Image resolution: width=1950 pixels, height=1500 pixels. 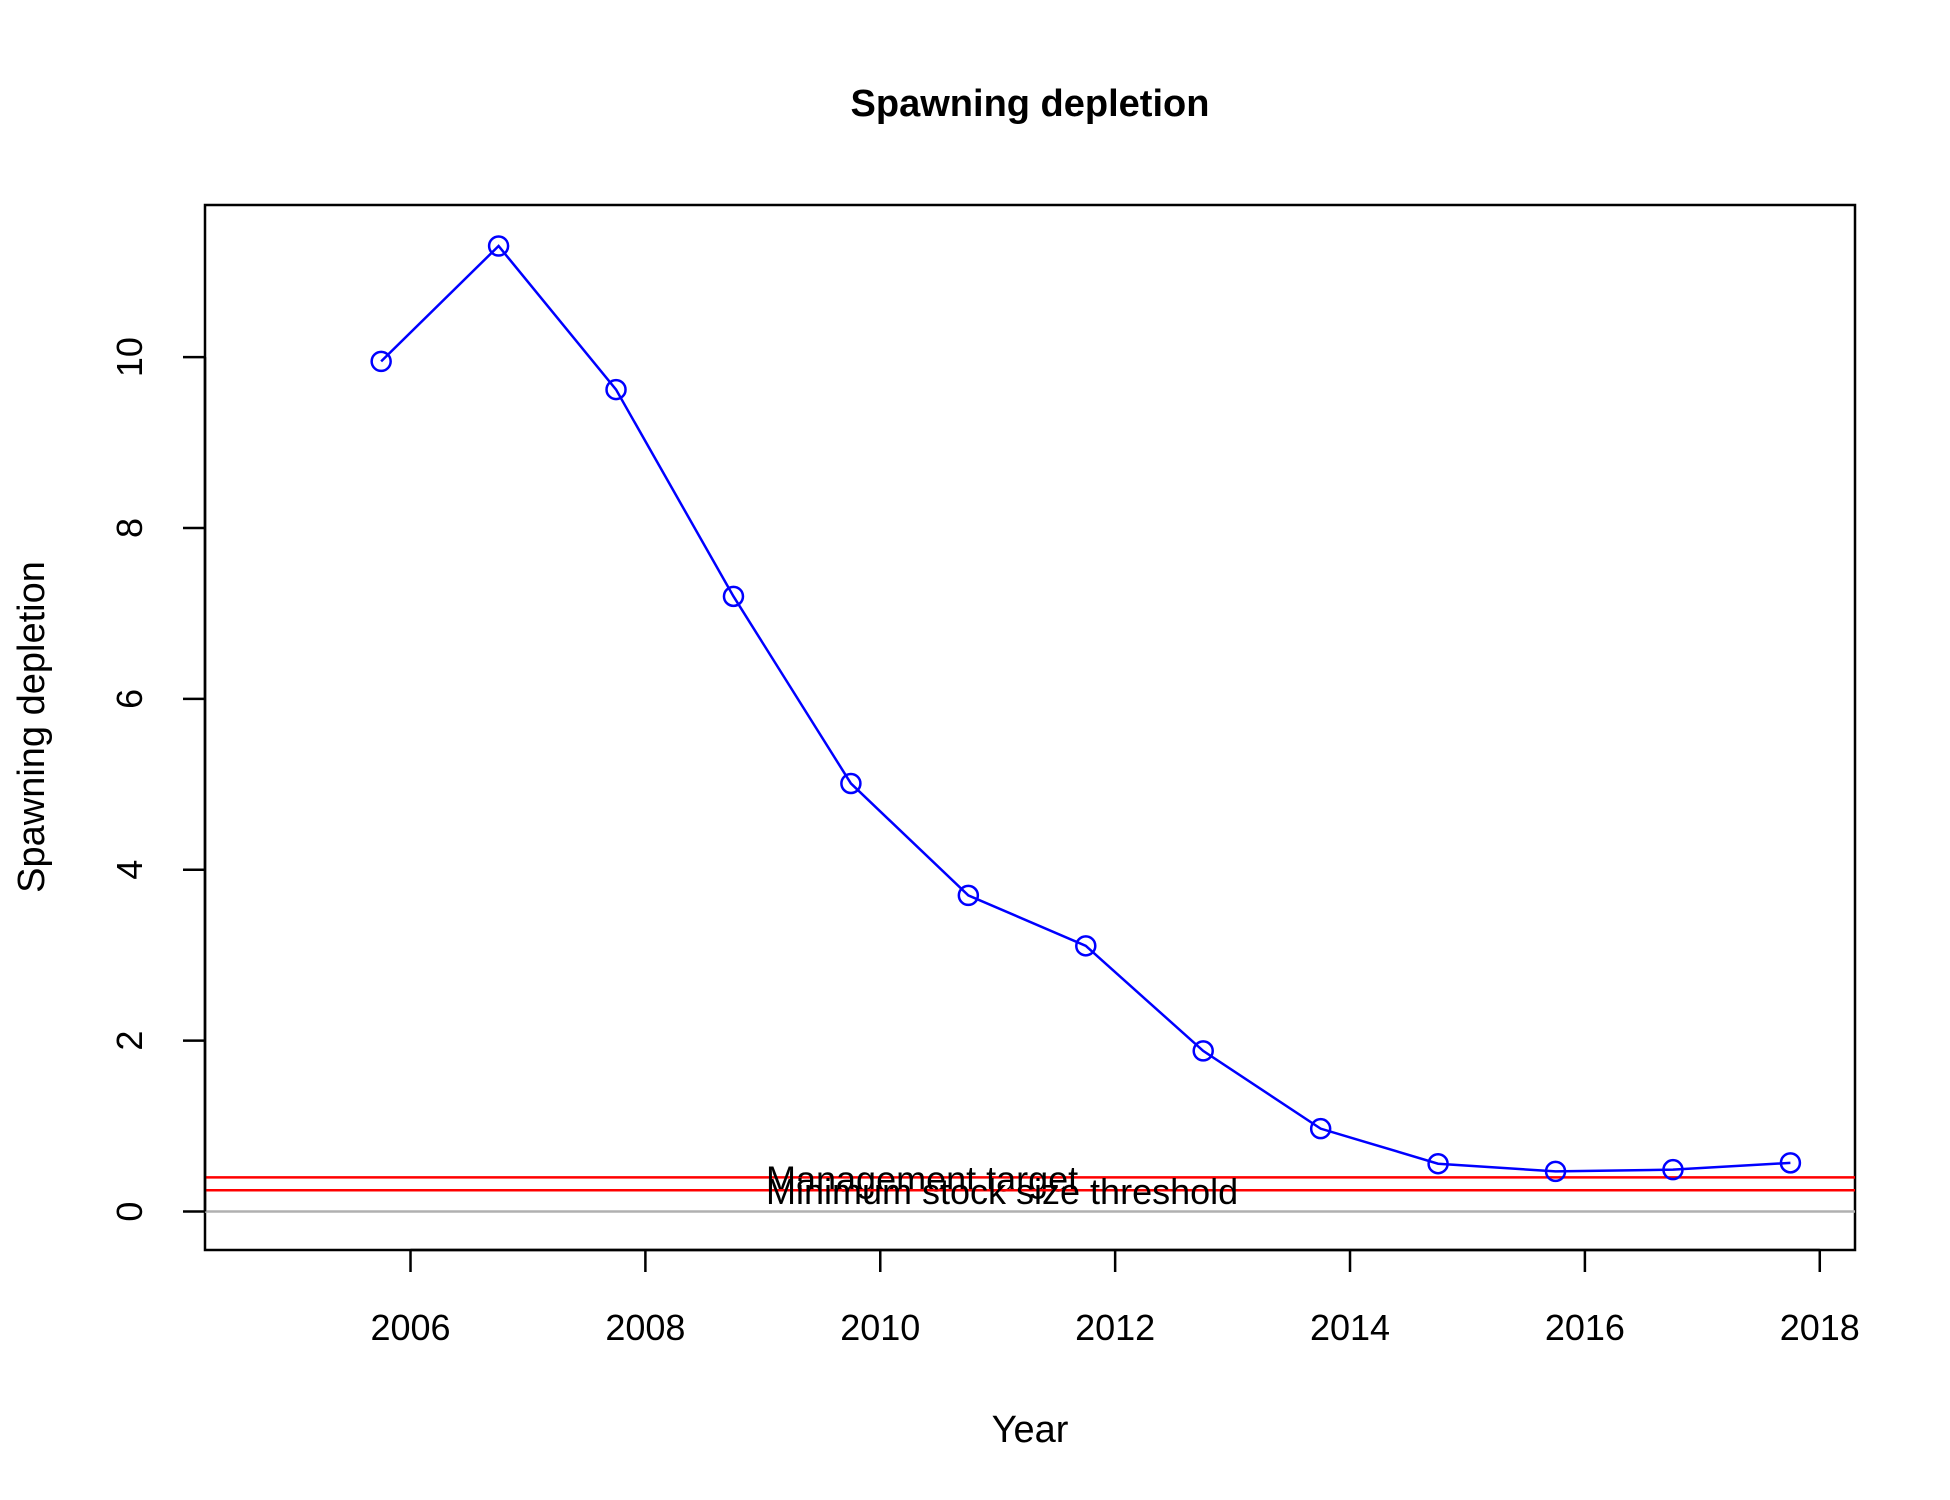 What do you see at coordinates (1030, 1430) in the screenshot?
I see `x-axis-label: Year` at bounding box center [1030, 1430].